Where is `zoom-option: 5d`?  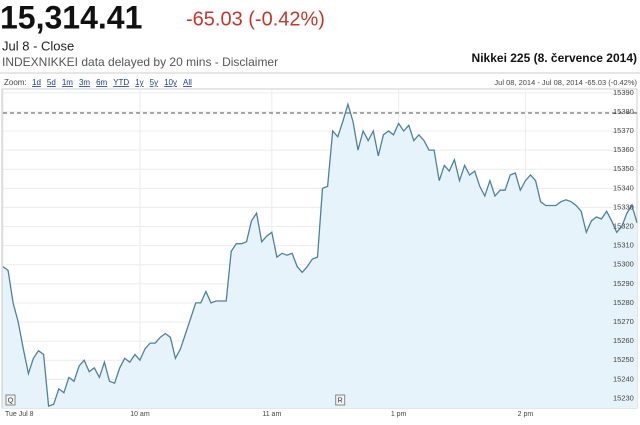 zoom-option: 5d is located at coordinates (51, 82).